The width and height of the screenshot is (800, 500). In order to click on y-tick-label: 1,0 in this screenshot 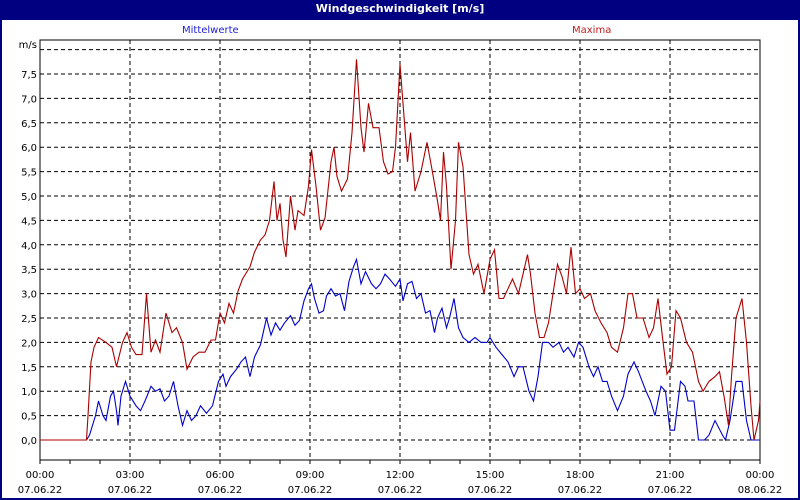, I will do `click(29, 392)`.